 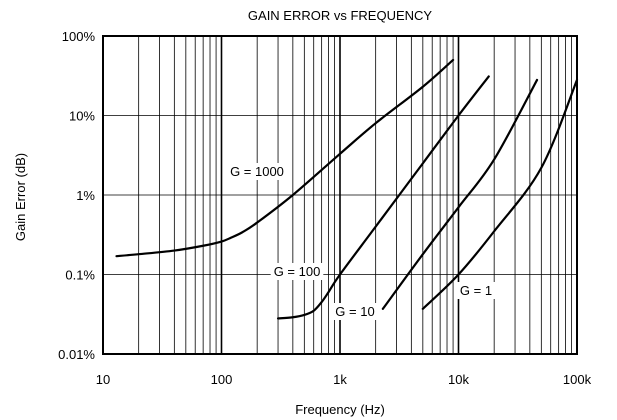 I want to click on x-axis-title: Frequency (Hz), so click(x=340, y=409).